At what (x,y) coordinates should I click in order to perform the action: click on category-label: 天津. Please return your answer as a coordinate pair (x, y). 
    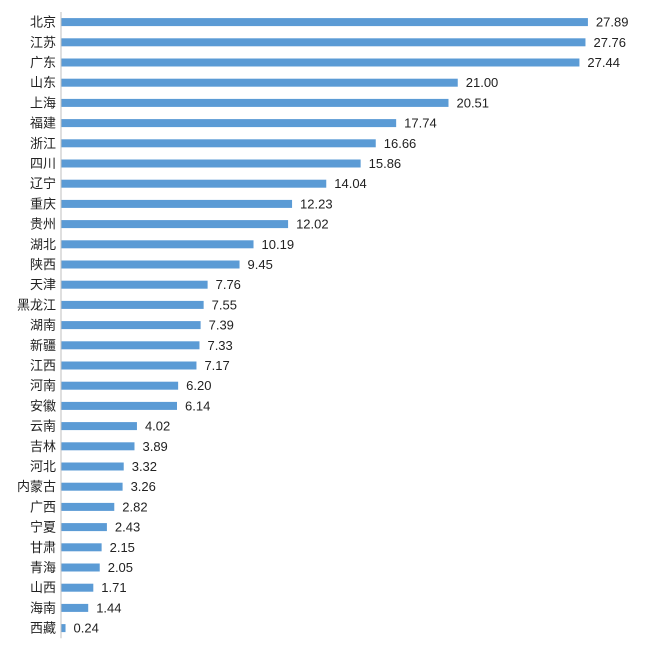
    Looking at the image, I should click on (43, 285).